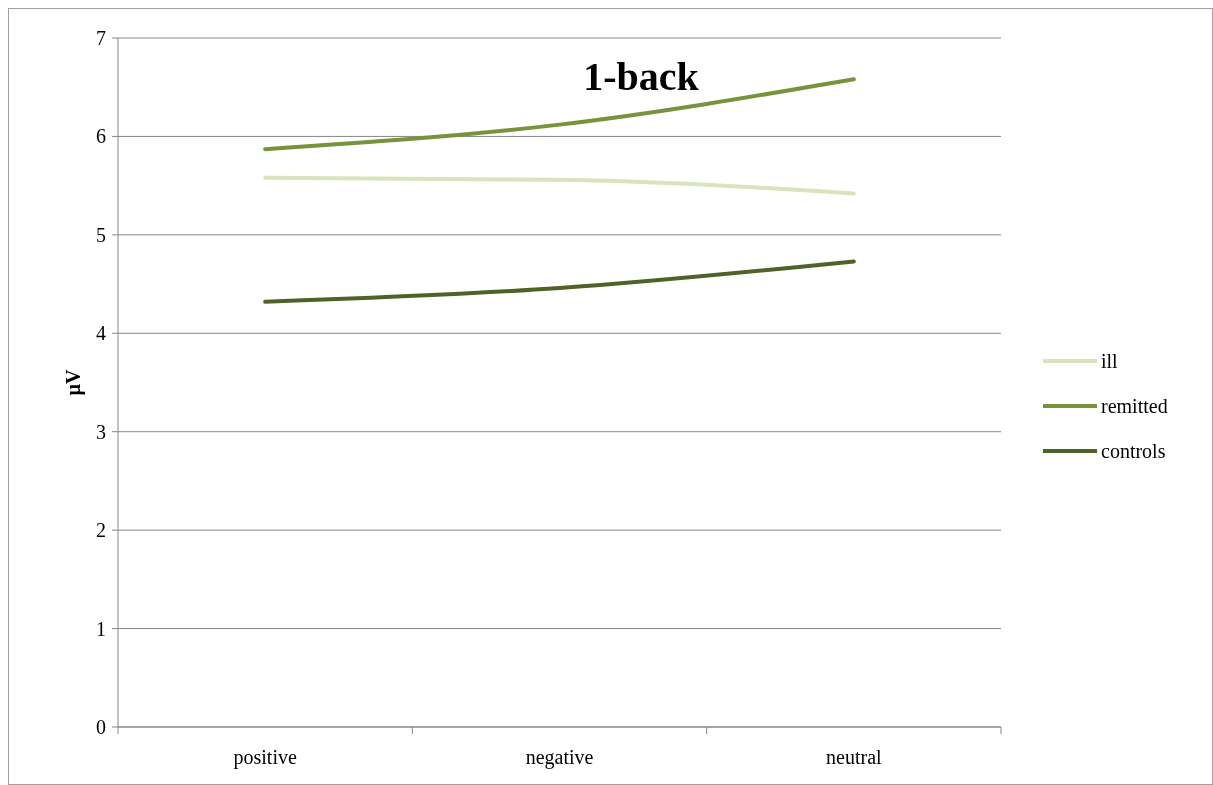 This screenshot has width=1213, height=785. I want to click on legend-label: remitted, so click(1134, 406).